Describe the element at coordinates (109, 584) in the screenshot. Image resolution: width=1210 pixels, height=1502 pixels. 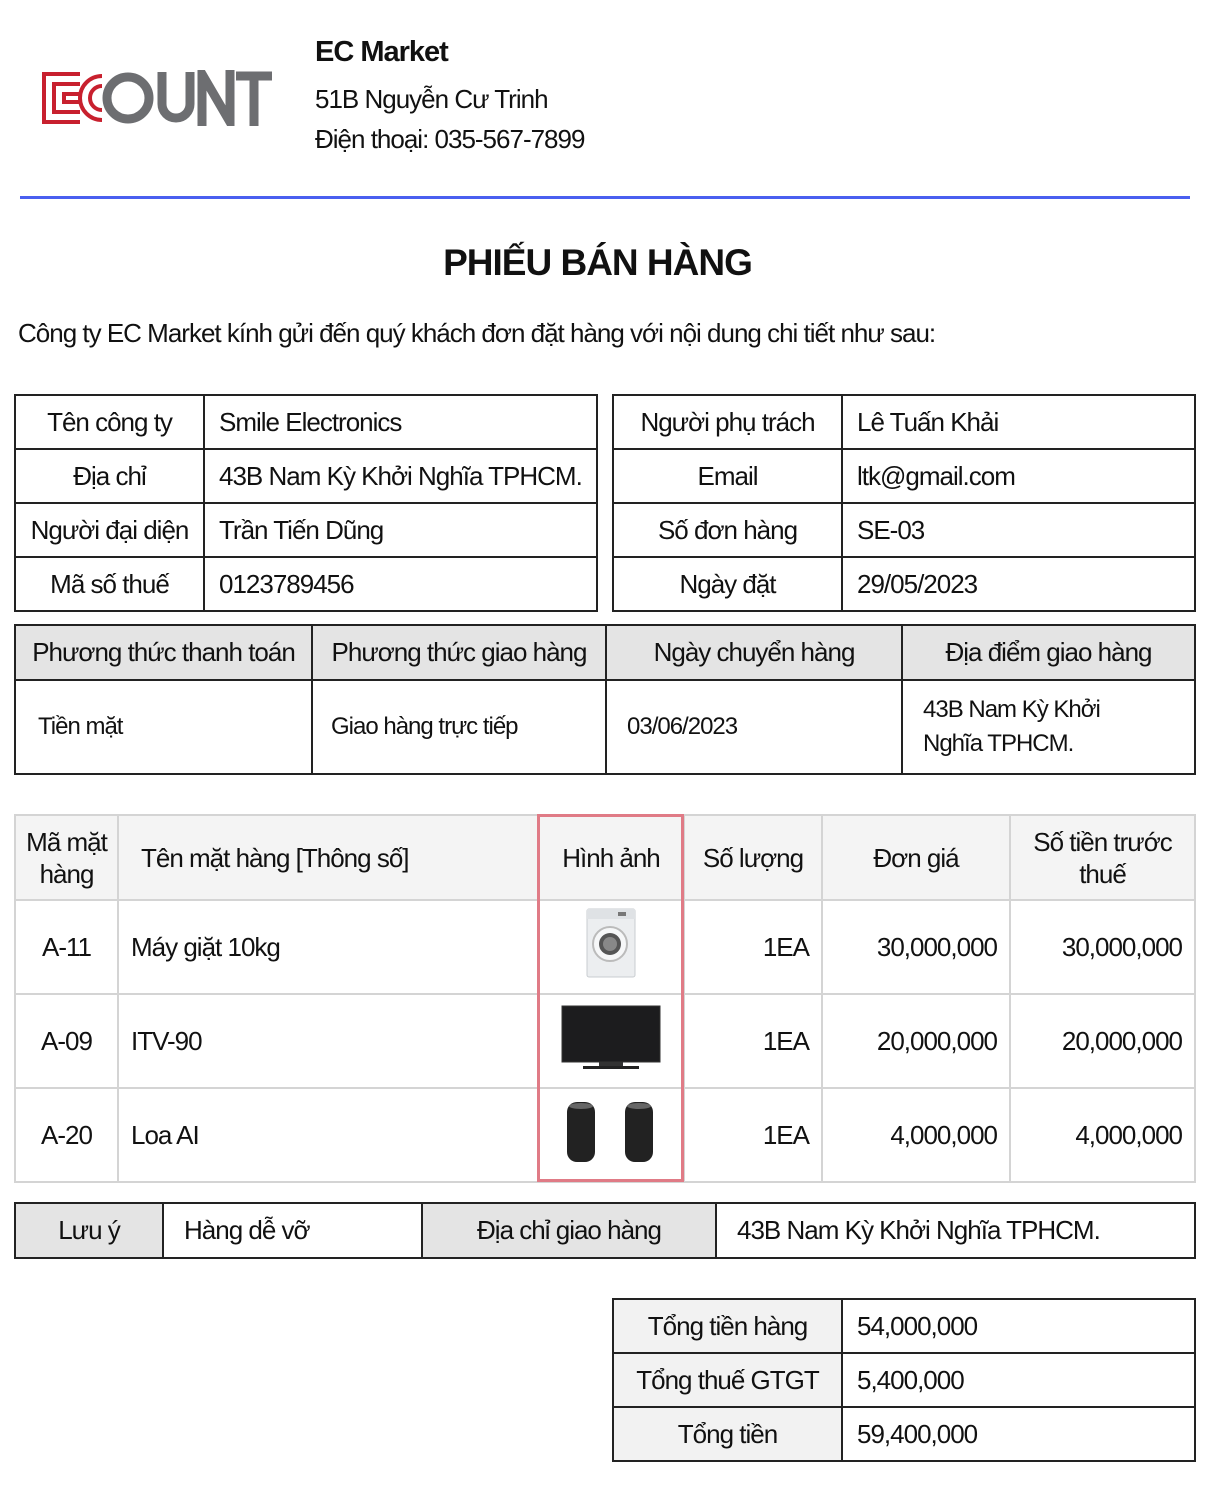
I see `label: Mã số thuế` at that location.